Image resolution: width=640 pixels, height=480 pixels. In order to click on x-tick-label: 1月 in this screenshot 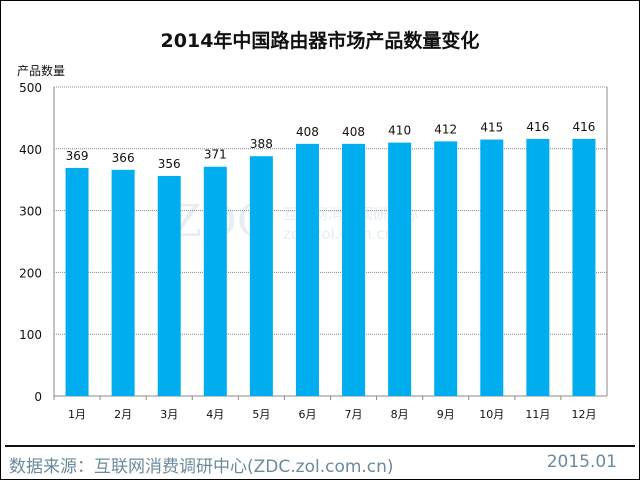, I will do `click(77, 414)`.